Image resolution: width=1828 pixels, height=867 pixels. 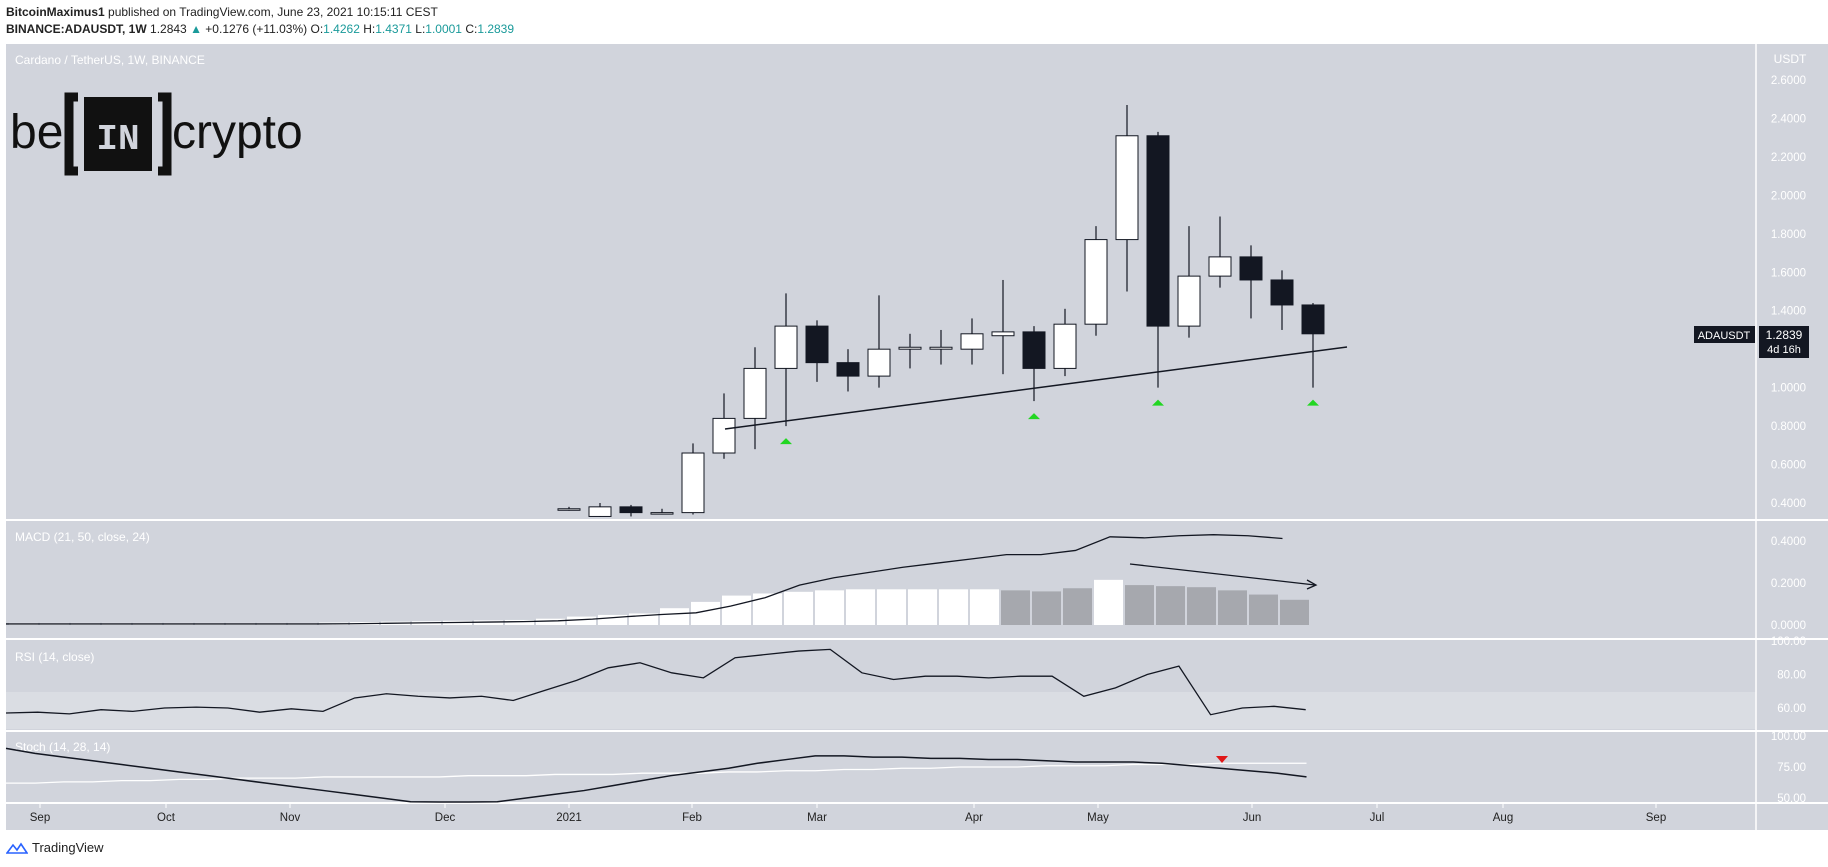 I want to click on macd-line, so click(x=644, y=579).